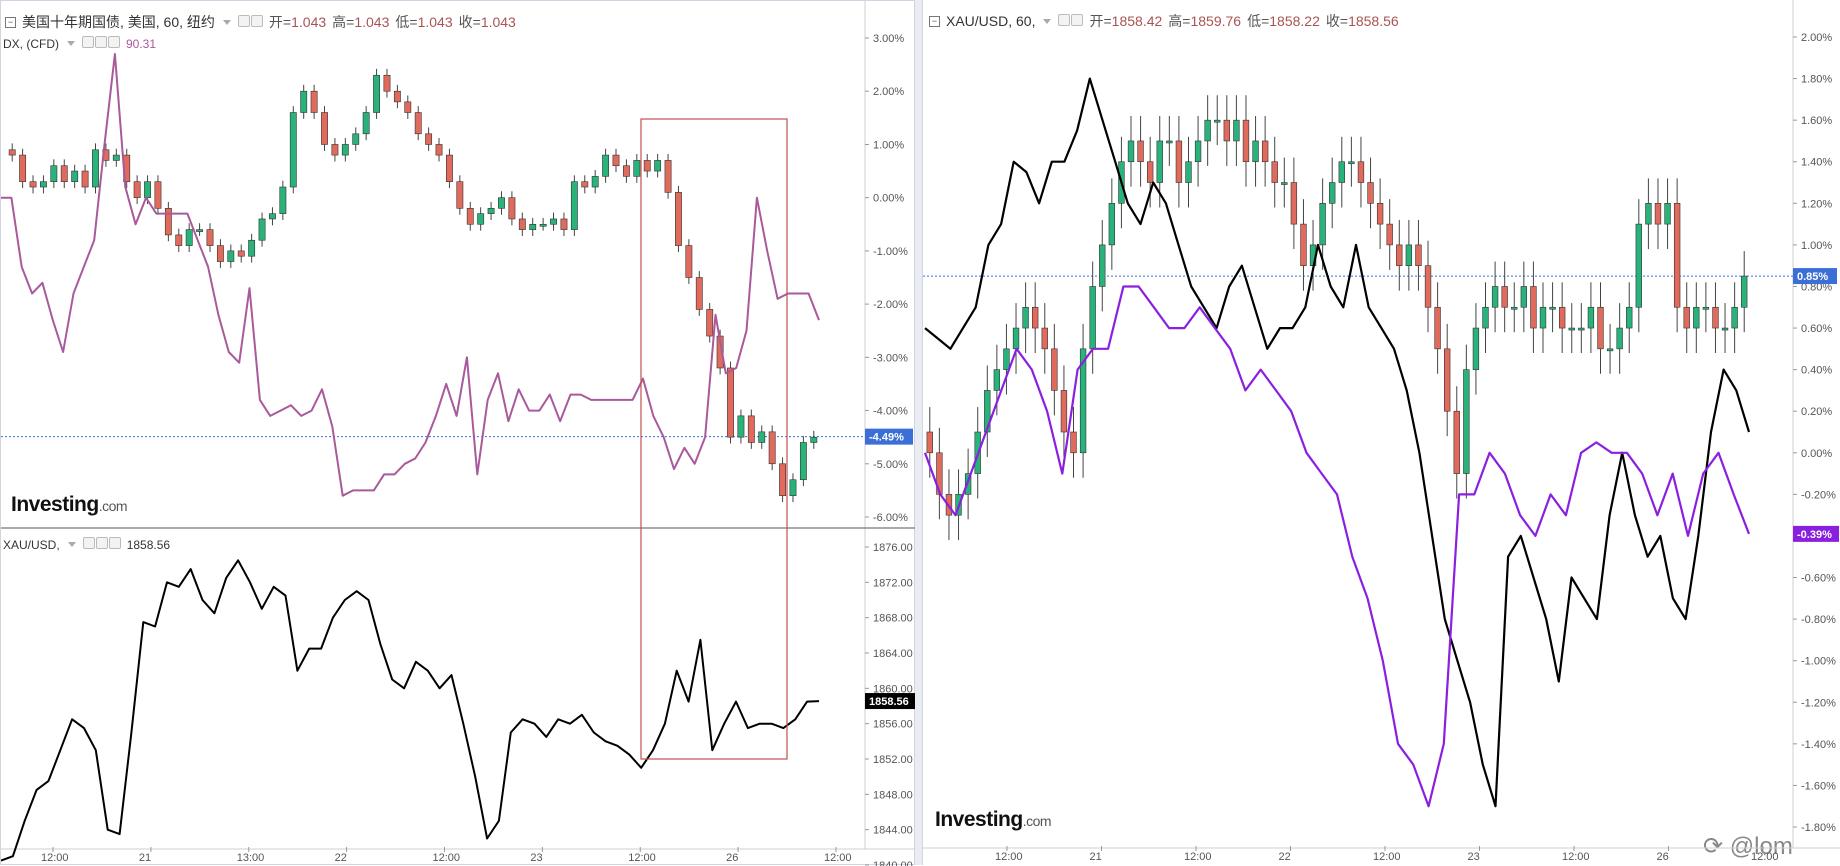 The height and width of the screenshot is (866, 1840). Describe the element at coordinates (732, 858) in the screenshot. I see `left-time-axis-label: 26` at that location.